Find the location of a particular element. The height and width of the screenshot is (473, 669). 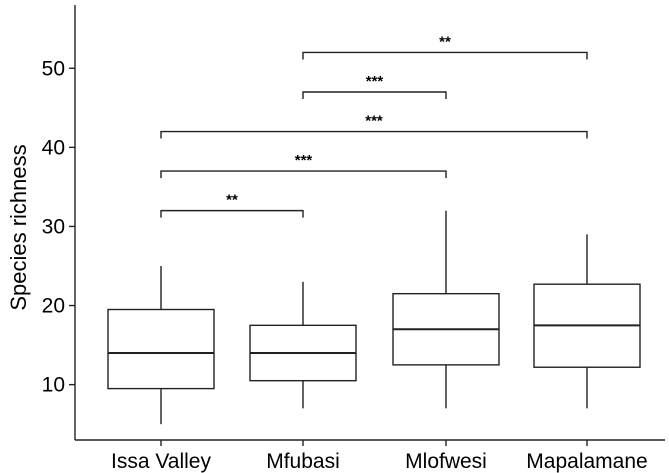

y-tick-label: 10 is located at coordinates (53, 385).